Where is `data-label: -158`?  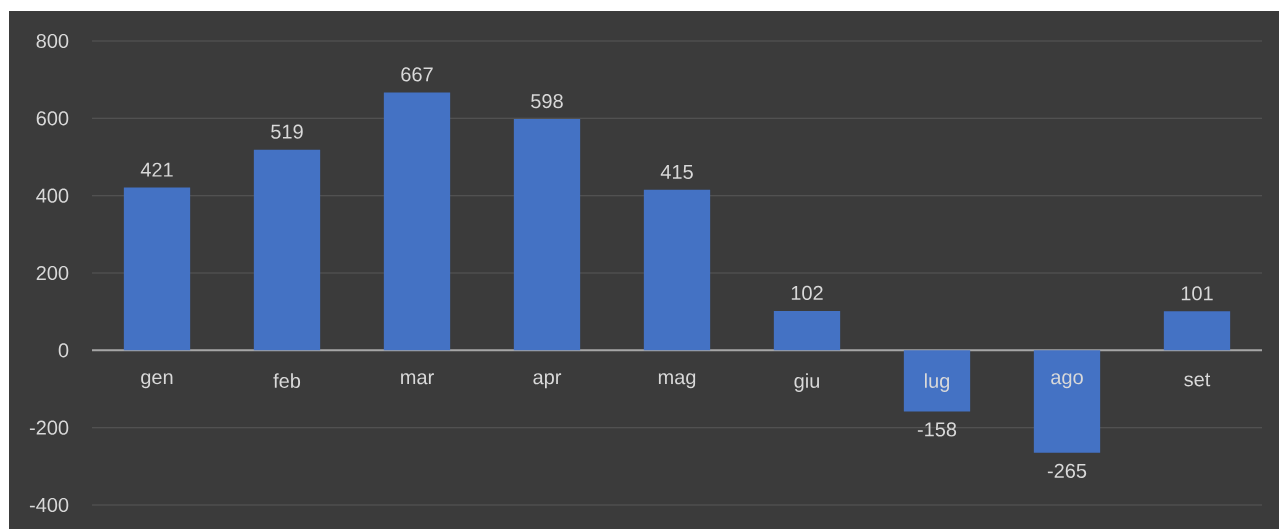 data-label: -158 is located at coordinates (937, 429).